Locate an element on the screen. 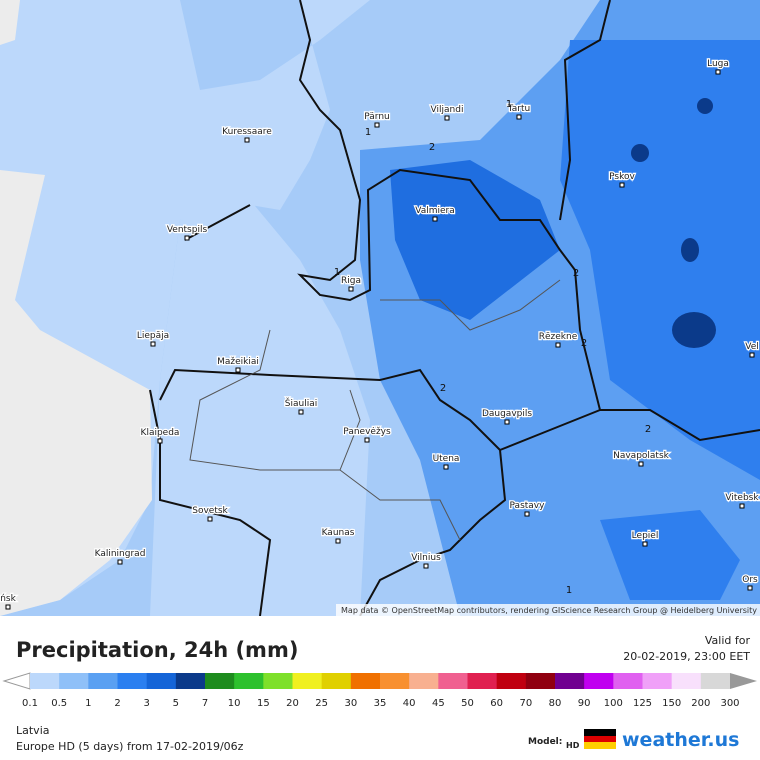 Image resolution: width=760 pixels, height=760 pixels. model-run: Europe HD (5 days) from 17-02-2019/06z is located at coordinates (130, 746).